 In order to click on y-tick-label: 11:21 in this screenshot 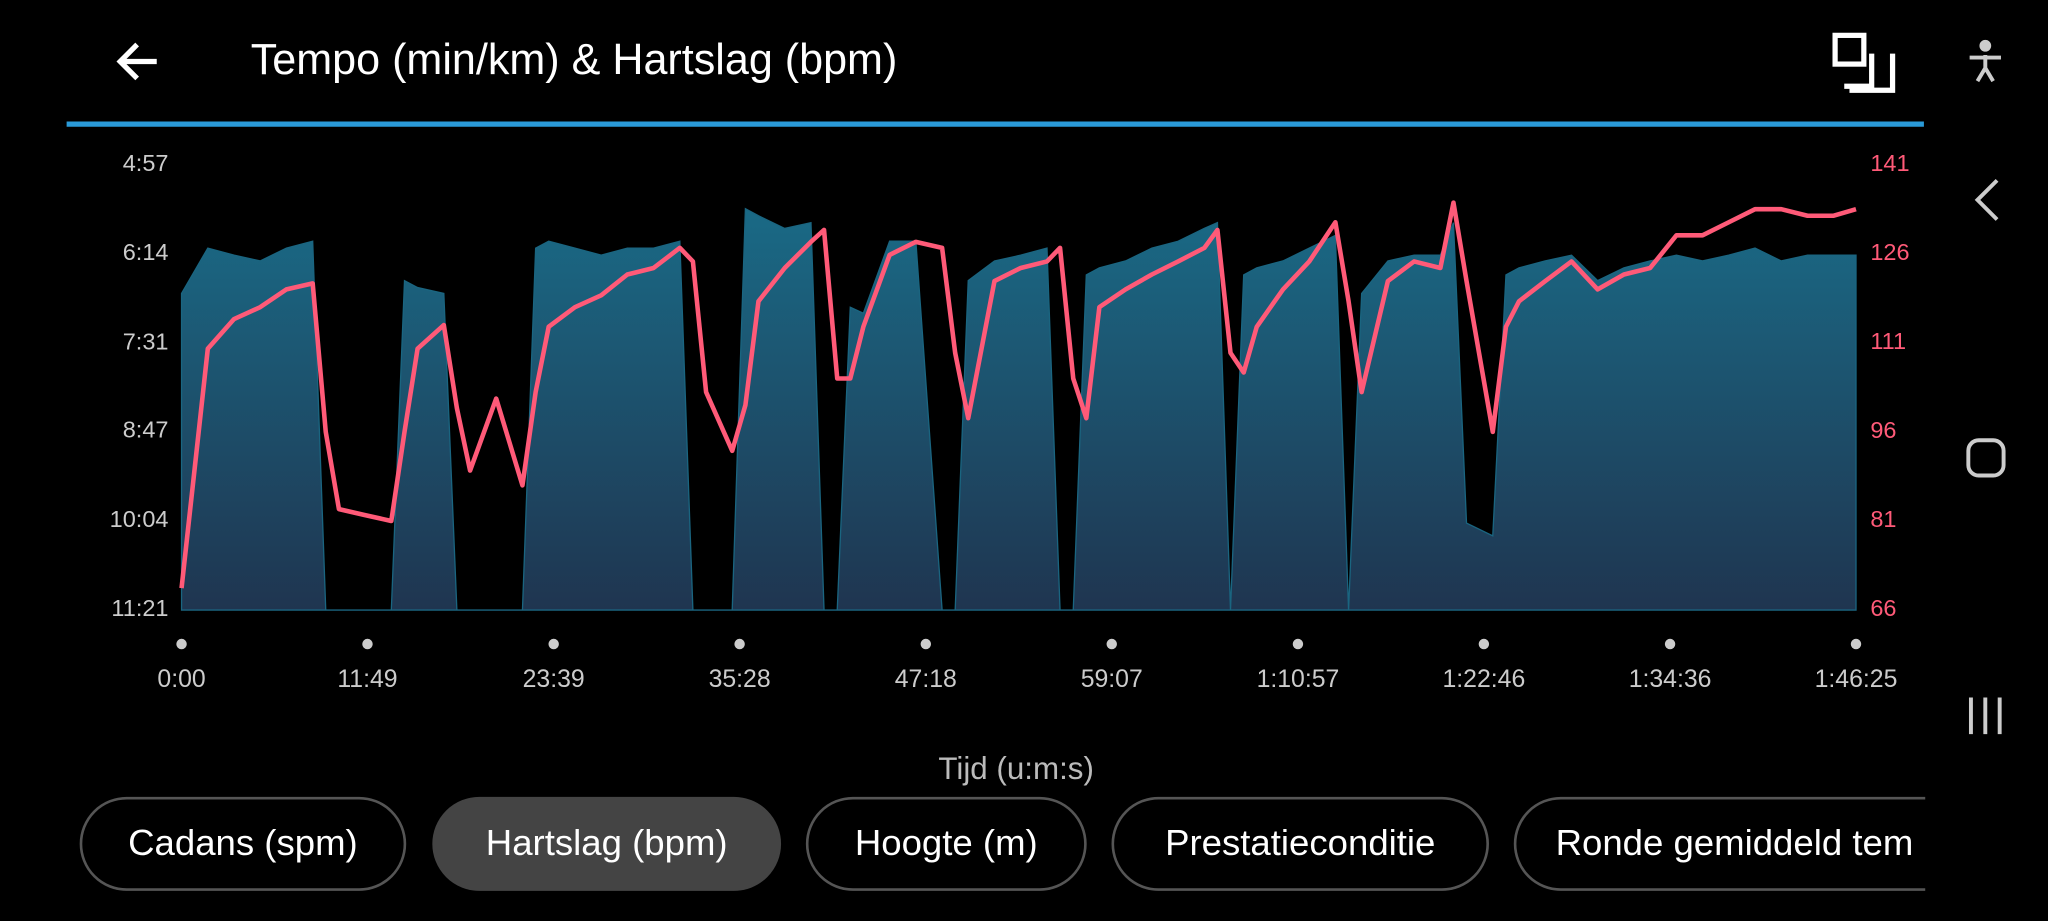, I will do `click(139, 608)`.